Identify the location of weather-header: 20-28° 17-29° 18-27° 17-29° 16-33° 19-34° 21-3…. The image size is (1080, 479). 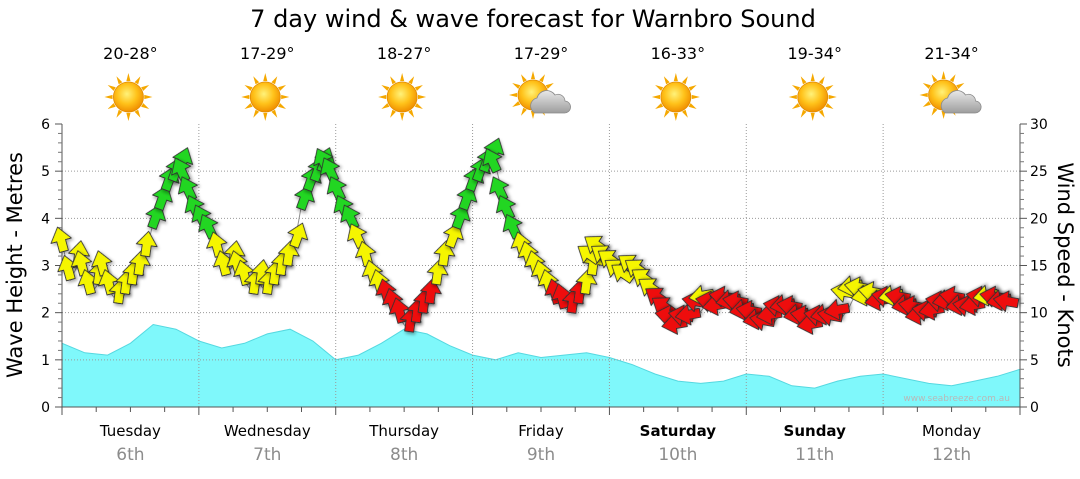
(542, 82).